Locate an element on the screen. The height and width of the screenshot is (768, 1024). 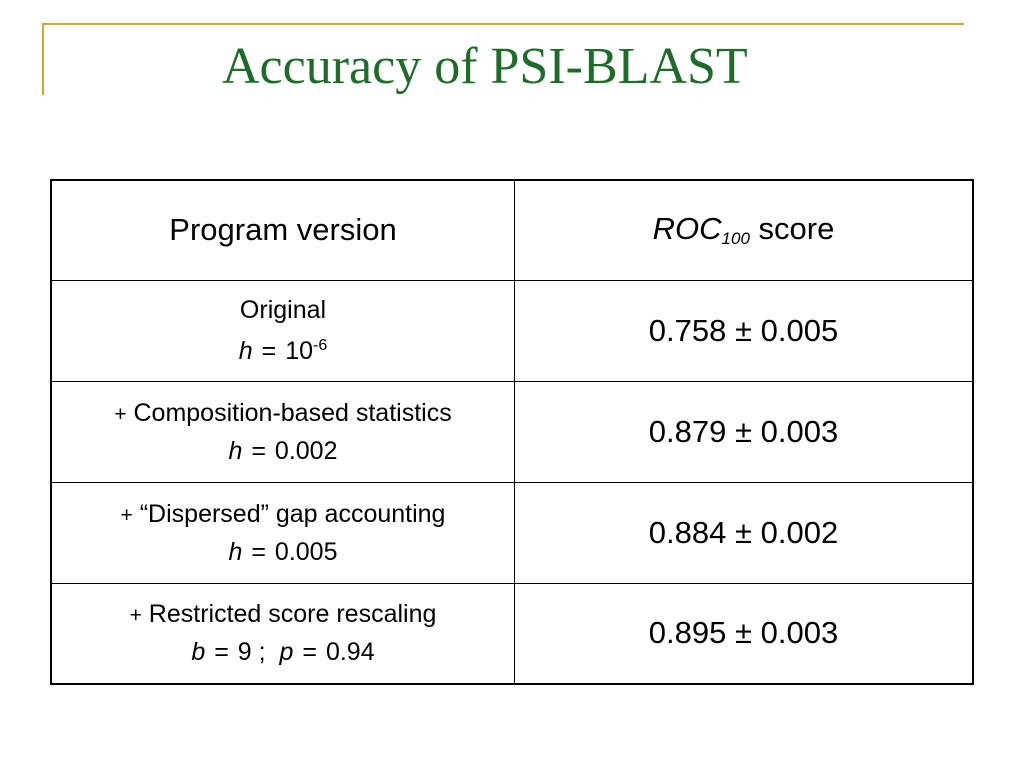
header-program-version-label: Program version is located at coordinates (283, 230).